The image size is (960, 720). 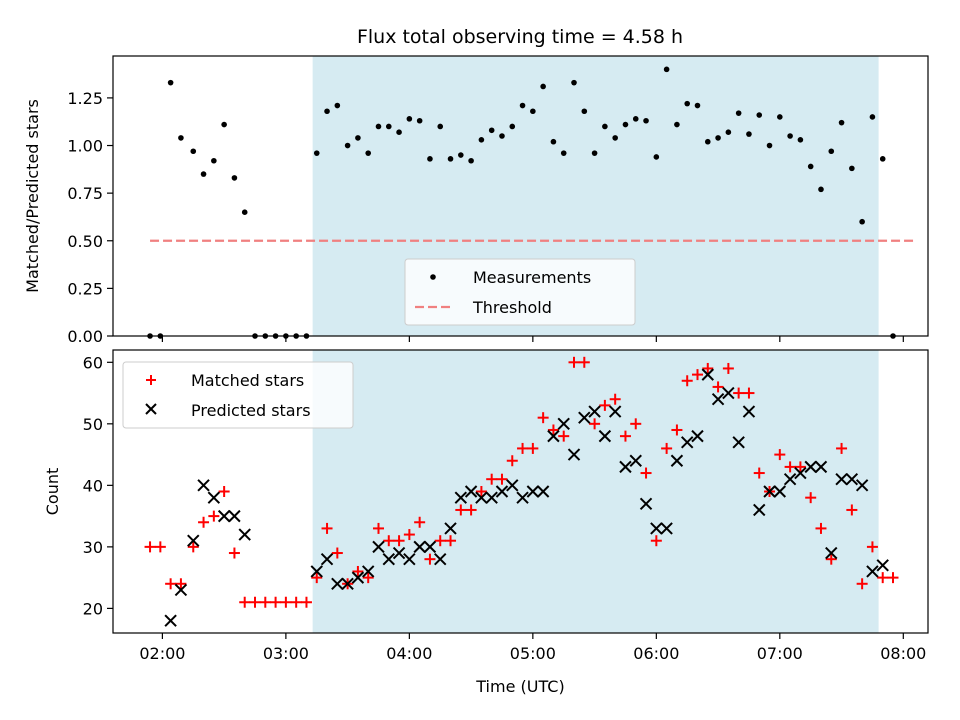 I want to click on y-tick-label: 30, so click(x=93, y=547).